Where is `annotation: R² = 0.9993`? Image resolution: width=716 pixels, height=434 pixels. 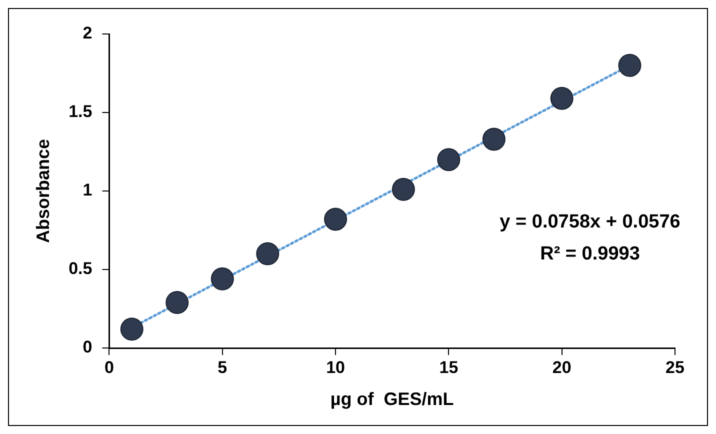 annotation: R² = 0.9993 is located at coordinates (590, 254).